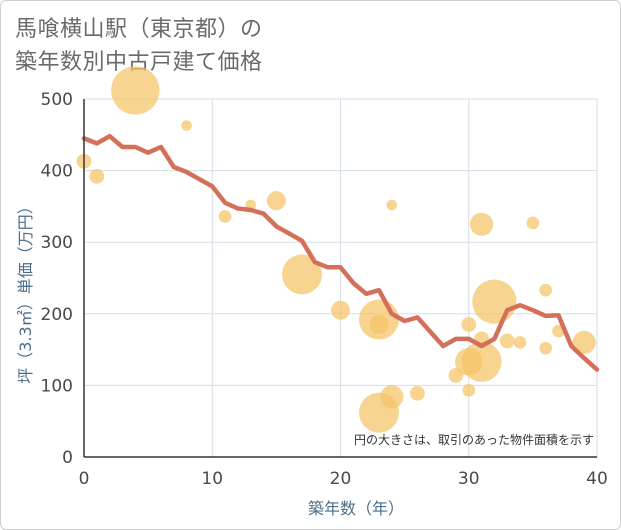 This screenshot has width=621, height=530. I want to click on x-tick-label: 10, so click(212, 479).